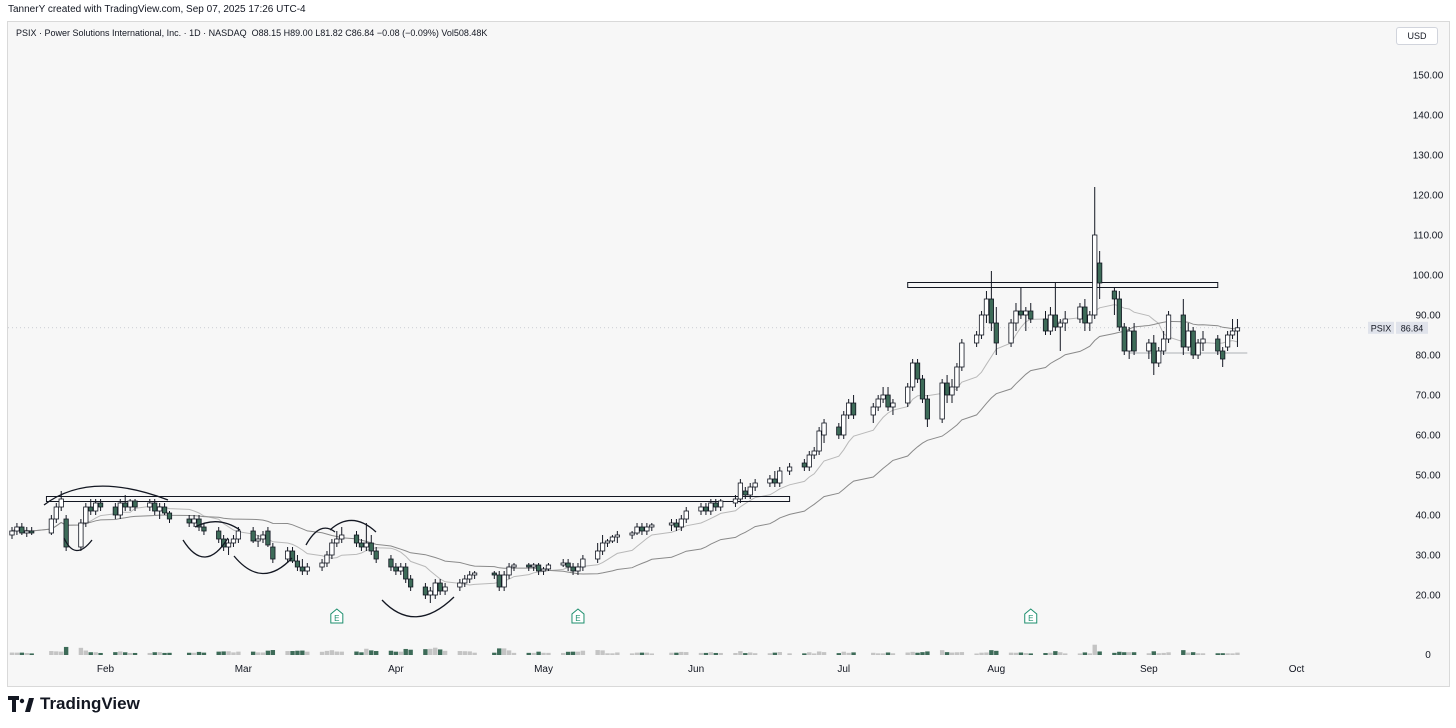 The width and height of the screenshot is (1456, 728). Describe the element at coordinates (1417, 36) in the screenshot. I see `currency-button: USD` at that location.